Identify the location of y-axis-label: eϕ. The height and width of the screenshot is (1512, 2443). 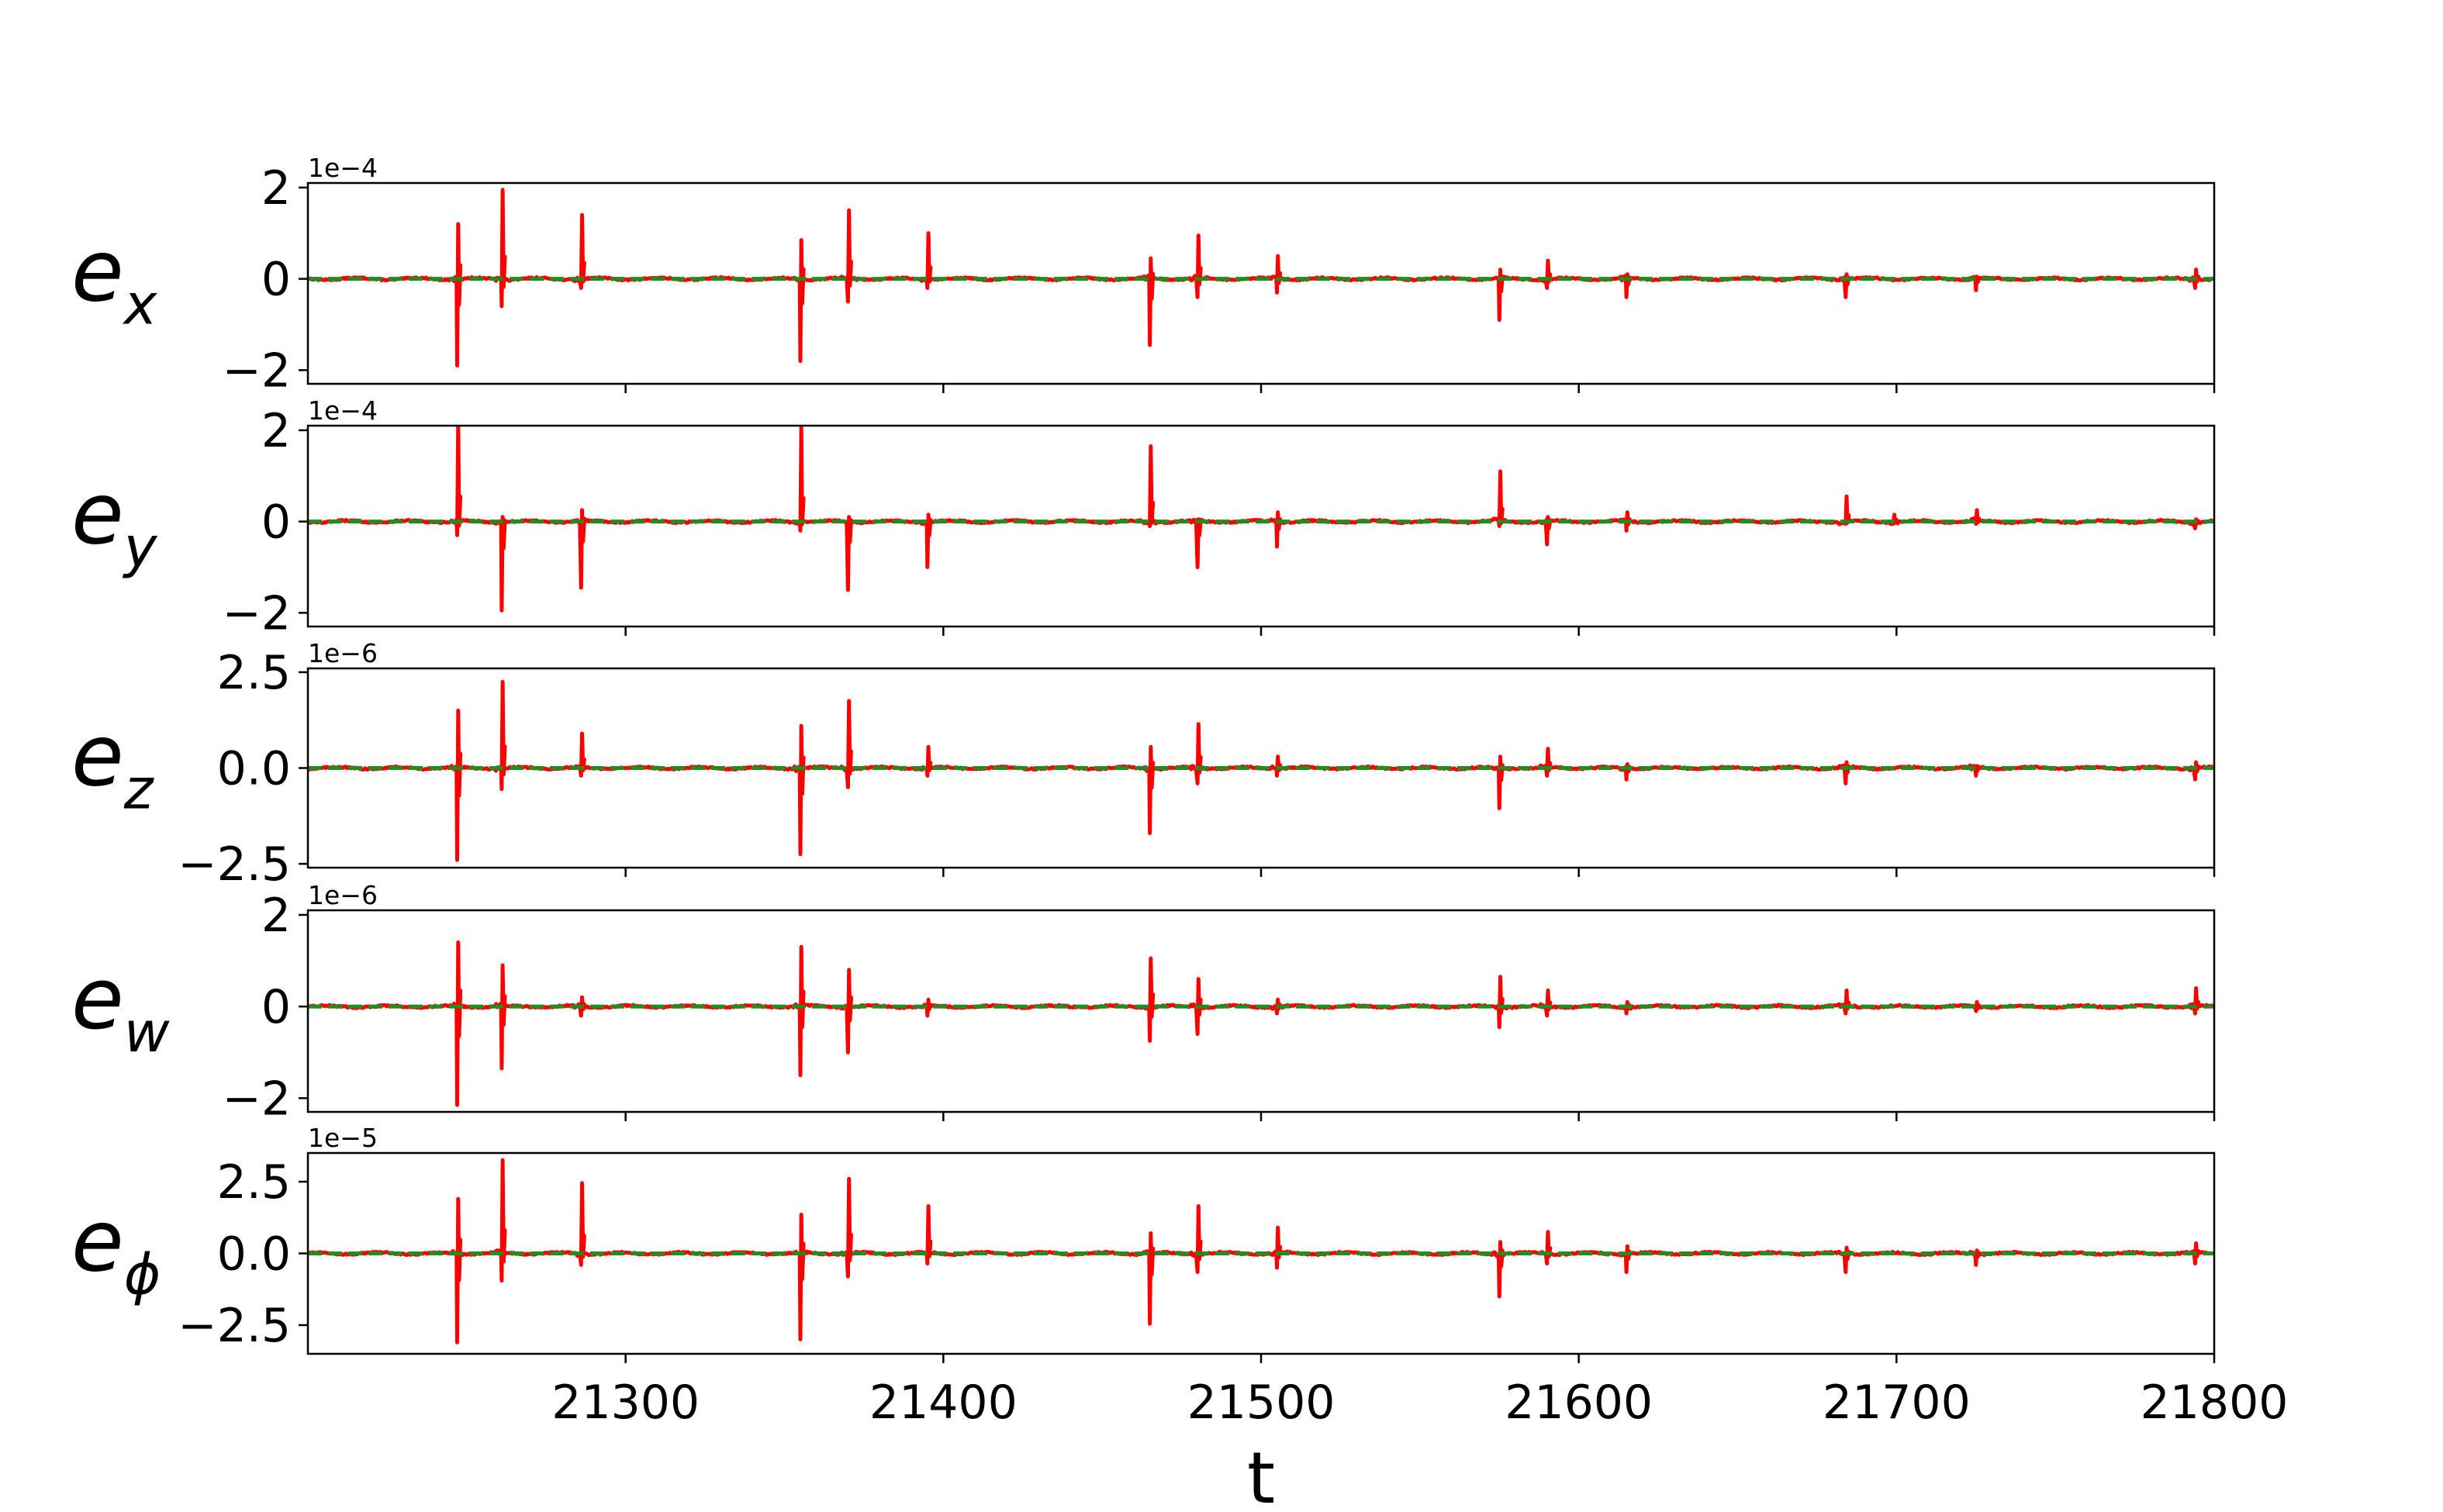
(116, 1249).